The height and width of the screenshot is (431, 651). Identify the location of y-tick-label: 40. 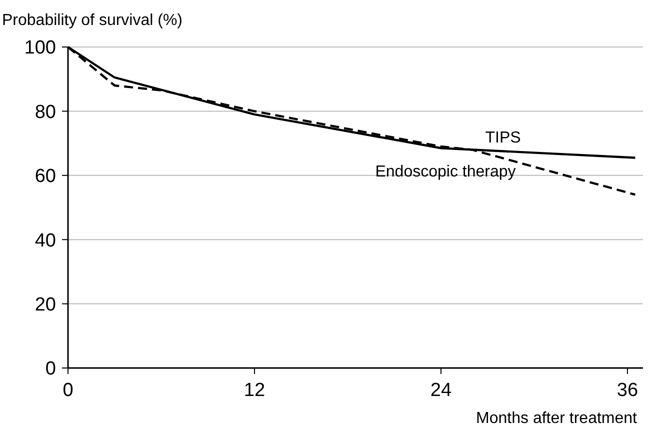
(45, 241).